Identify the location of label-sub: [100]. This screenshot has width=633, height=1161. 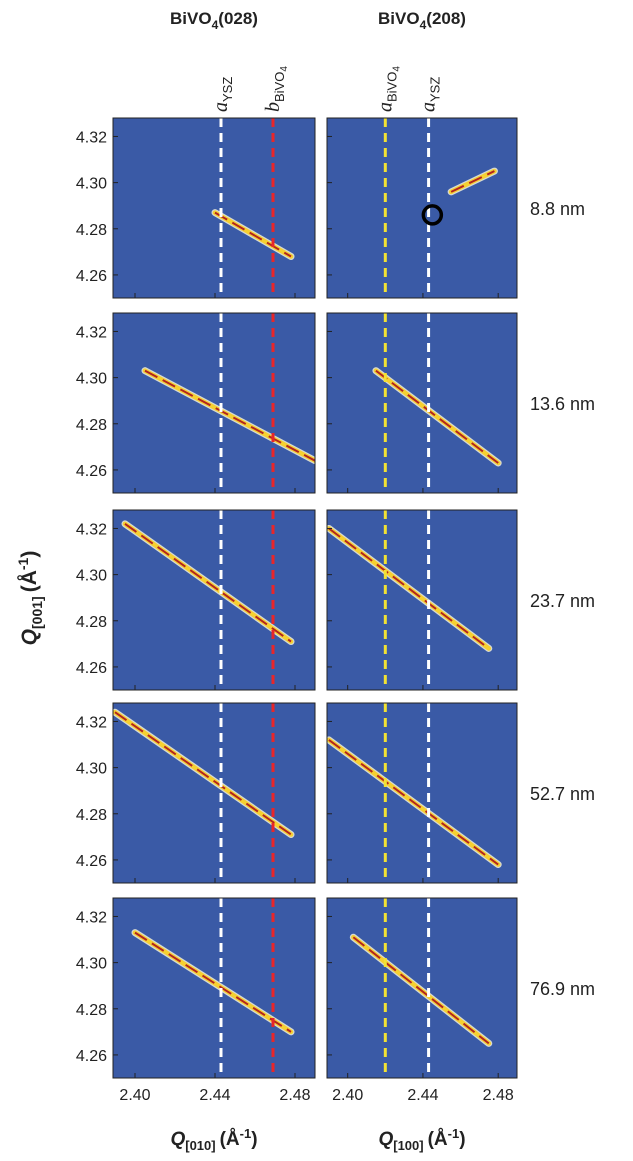
(408, 1145).